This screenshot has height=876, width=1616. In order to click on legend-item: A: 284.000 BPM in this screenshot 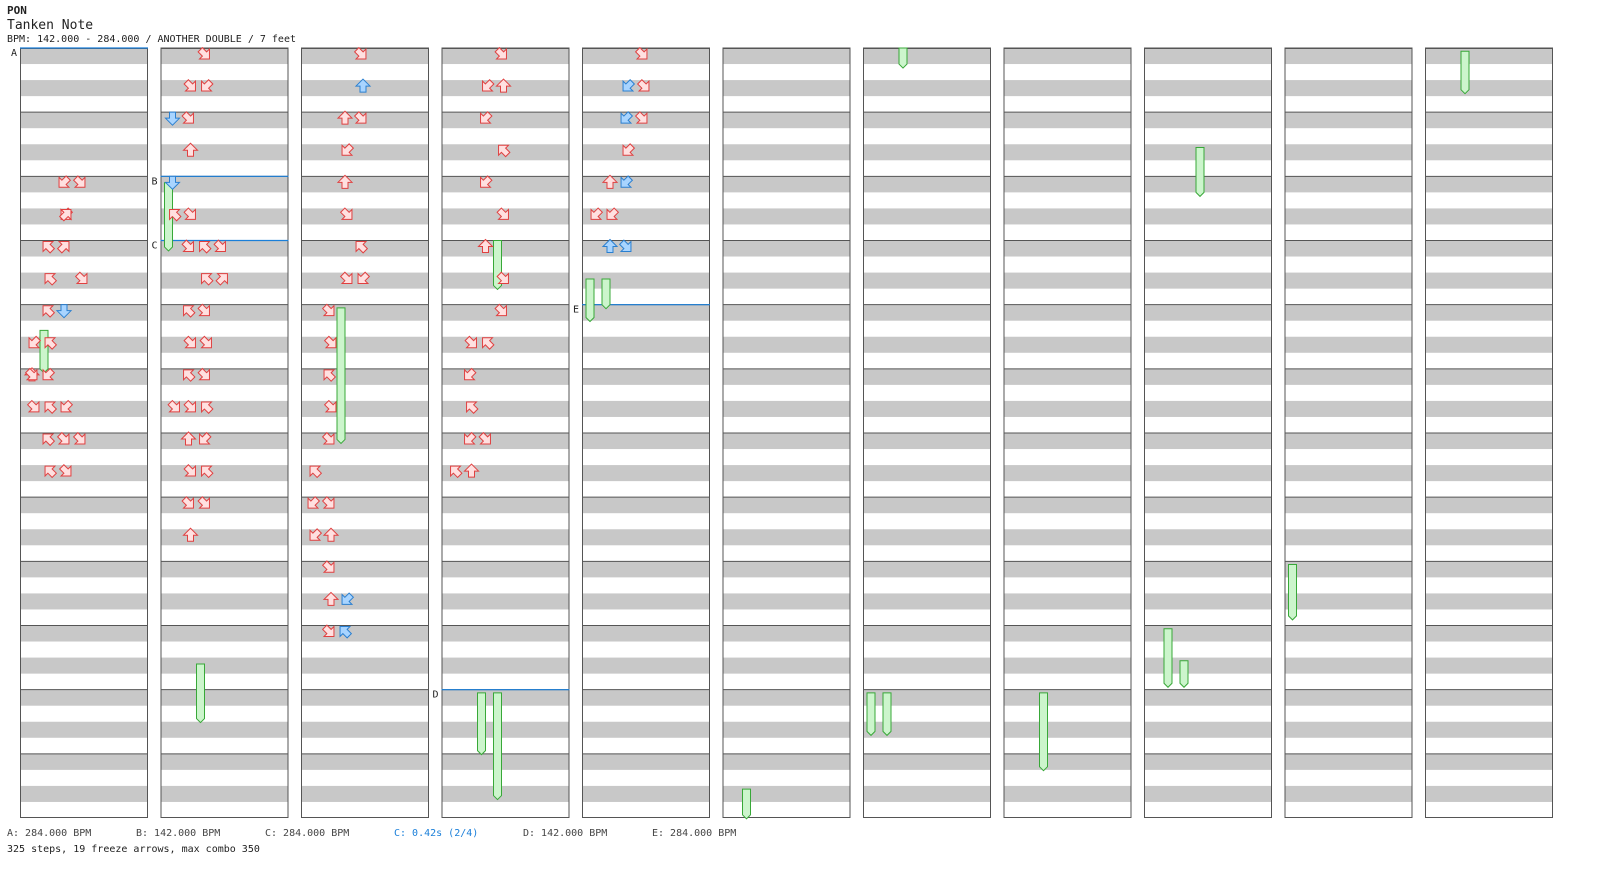, I will do `click(49, 833)`.